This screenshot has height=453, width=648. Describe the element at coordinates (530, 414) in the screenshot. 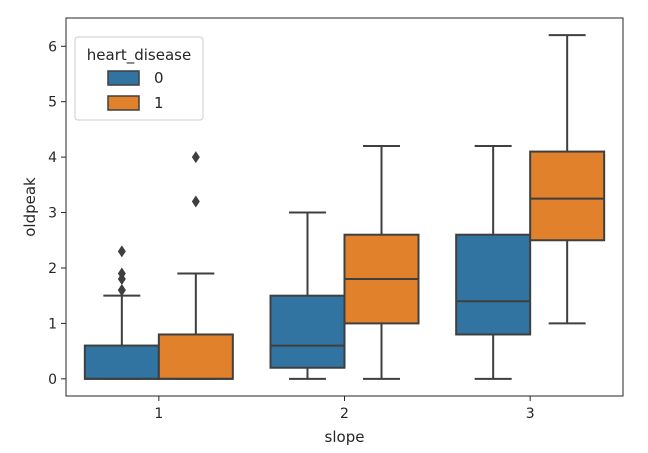

I see `x-tick-label: 3` at that location.